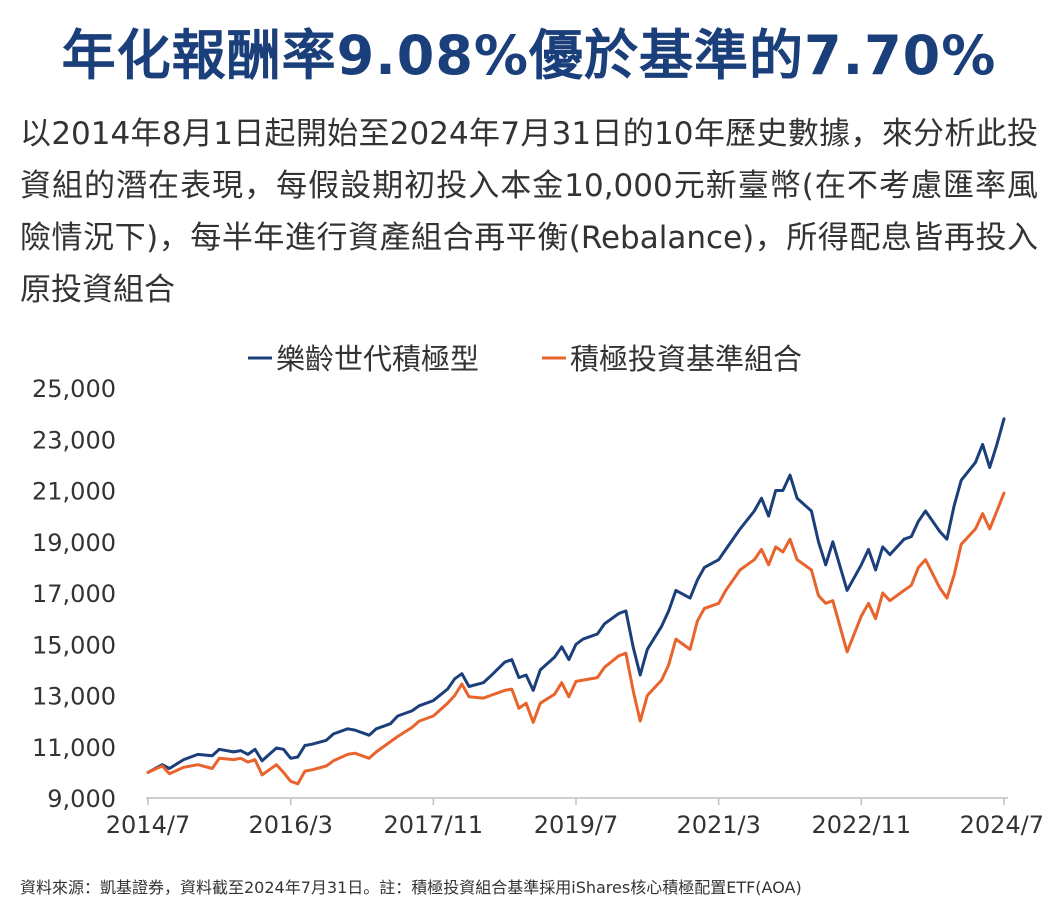 Image resolution: width=1058 pixels, height=907 pixels. Describe the element at coordinates (686, 359) in the screenshot. I see `legend-label-2: 積極投資基準組合` at that location.